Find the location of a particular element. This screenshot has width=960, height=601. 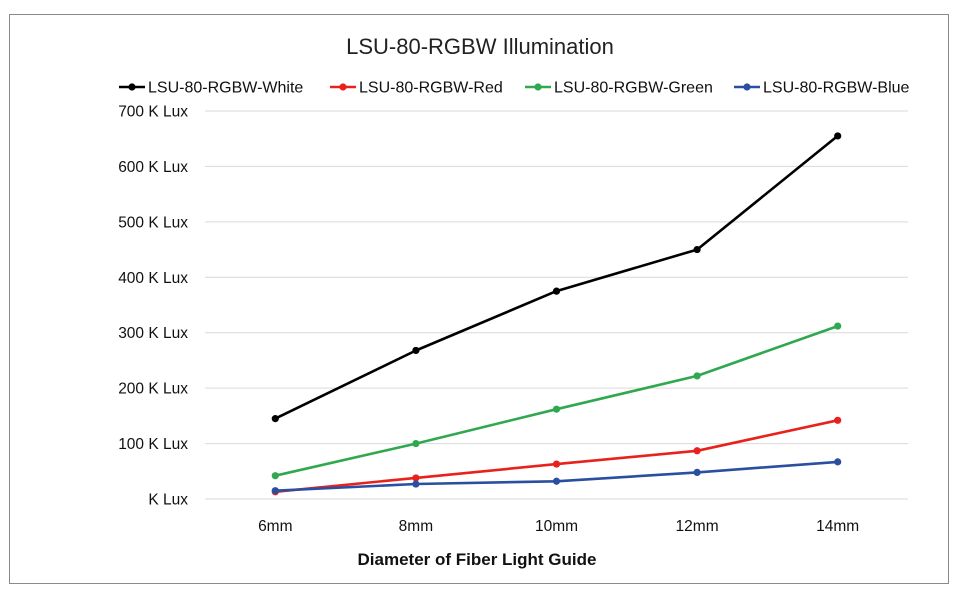

legend-label: LSU-80-RGBW-White is located at coordinates (225, 88).